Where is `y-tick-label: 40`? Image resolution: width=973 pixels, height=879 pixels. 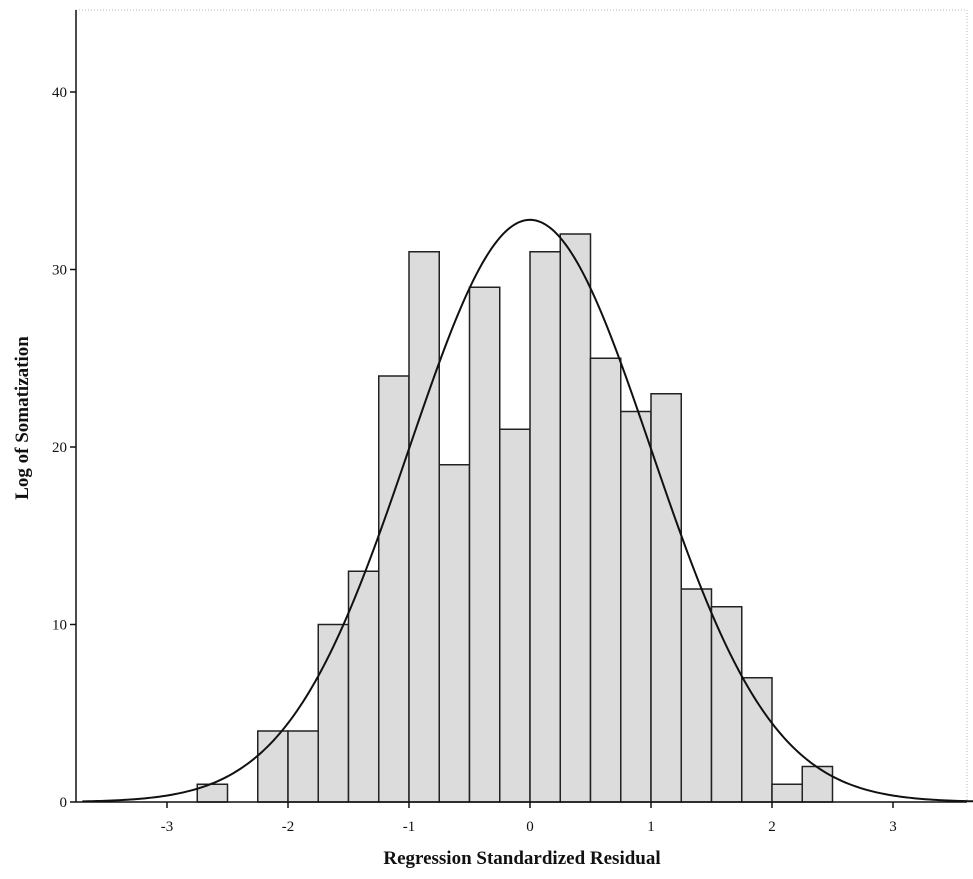
y-tick-label: 40 is located at coordinates (59, 93).